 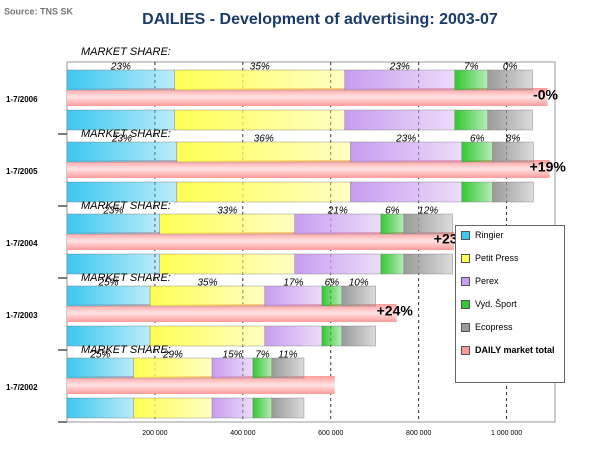 What do you see at coordinates (548, 167) in the screenshot?
I see `change-label: +19%` at bounding box center [548, 167].